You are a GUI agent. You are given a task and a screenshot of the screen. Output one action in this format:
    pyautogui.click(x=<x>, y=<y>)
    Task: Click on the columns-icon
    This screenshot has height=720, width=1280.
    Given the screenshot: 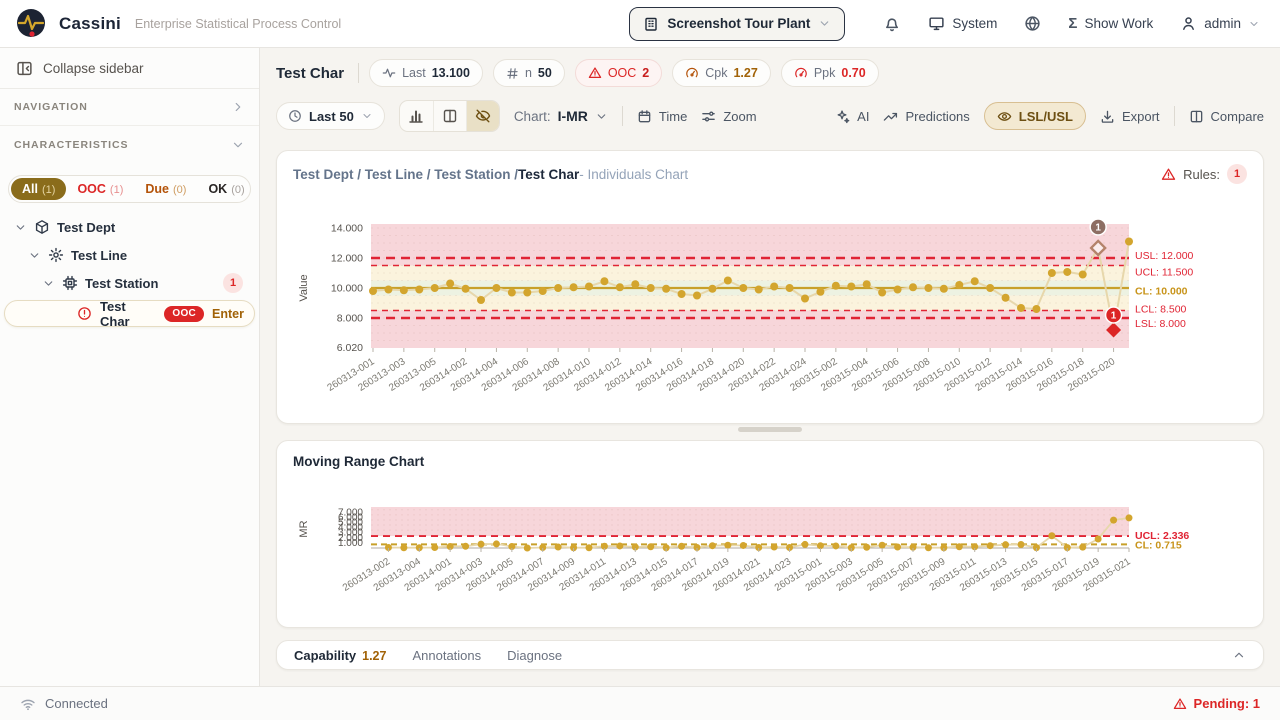 What is the action you would take?
    pyautogui.click(x=1196, y=116)
    